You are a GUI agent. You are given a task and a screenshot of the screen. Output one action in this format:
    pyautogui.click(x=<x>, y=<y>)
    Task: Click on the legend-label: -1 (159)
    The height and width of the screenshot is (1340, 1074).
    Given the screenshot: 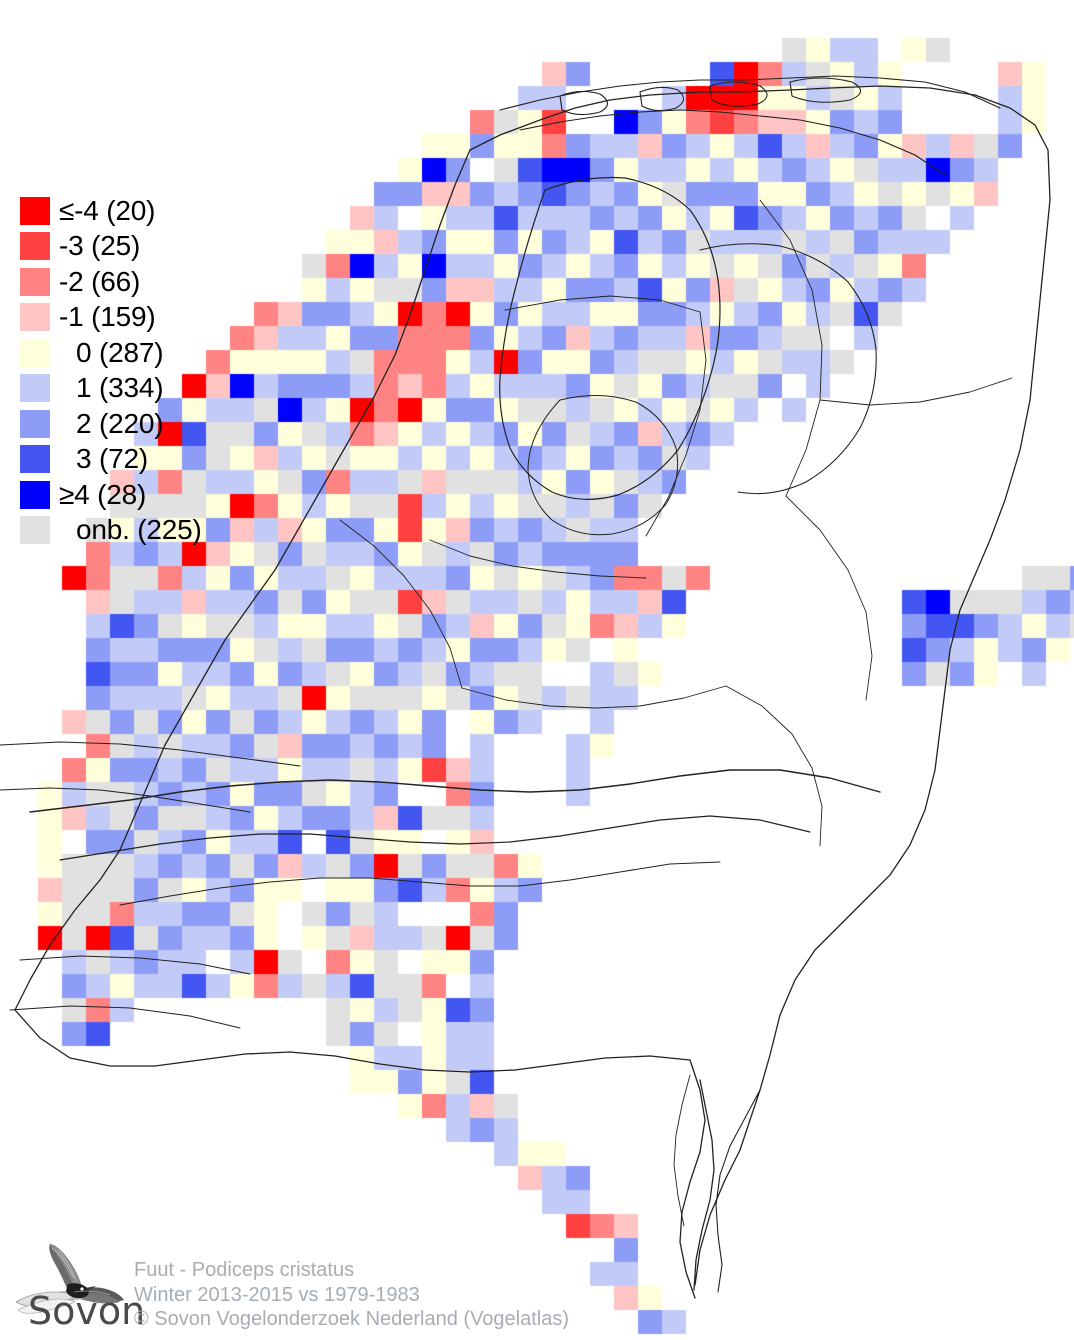 What is the action you would take?
    pyautogui.click(x=107, y=317)
    